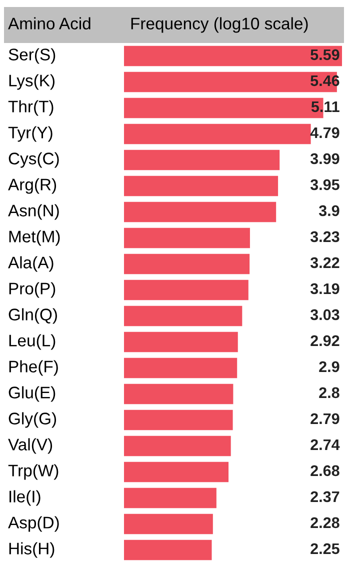  I want to click on y-tick-label: Ser(S), so click(32, 56).